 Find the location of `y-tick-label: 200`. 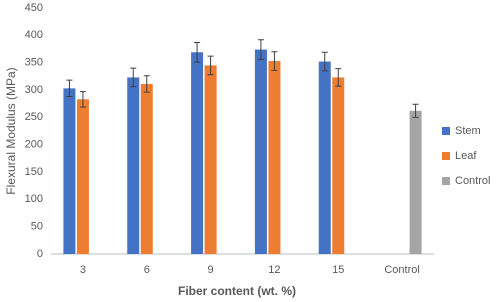

y-tick-label: 200 is located at coordinates (34, 145).